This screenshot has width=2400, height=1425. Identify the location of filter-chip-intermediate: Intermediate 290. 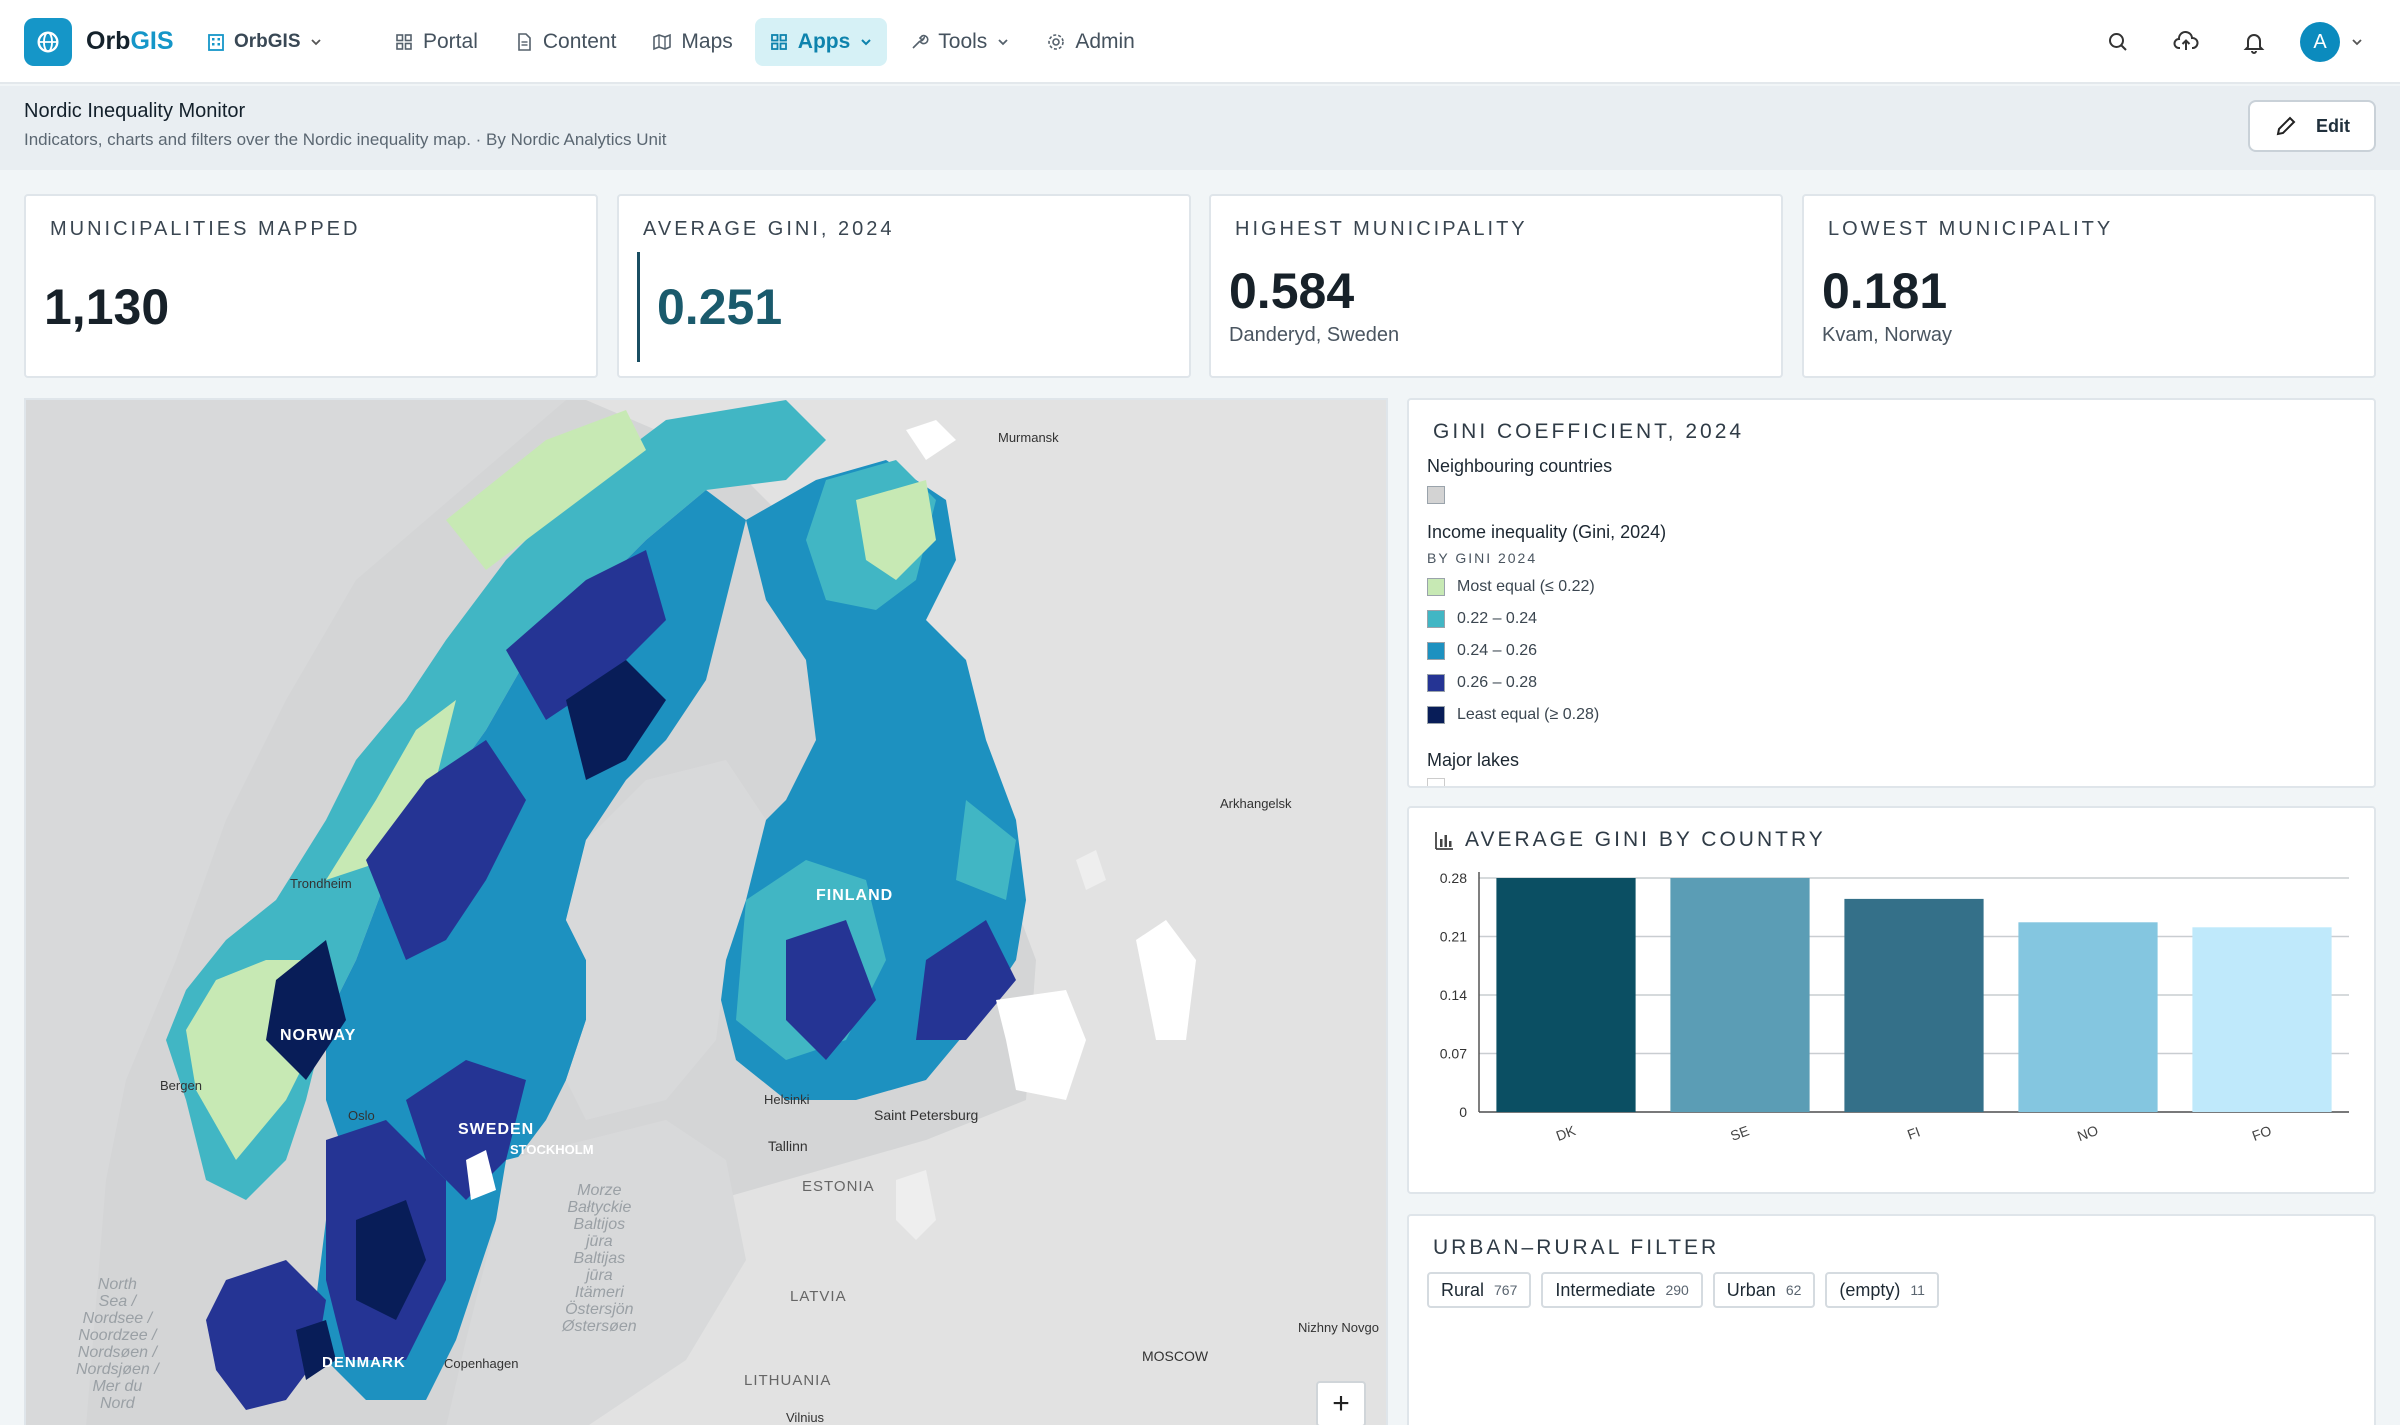
(1622, 1290).